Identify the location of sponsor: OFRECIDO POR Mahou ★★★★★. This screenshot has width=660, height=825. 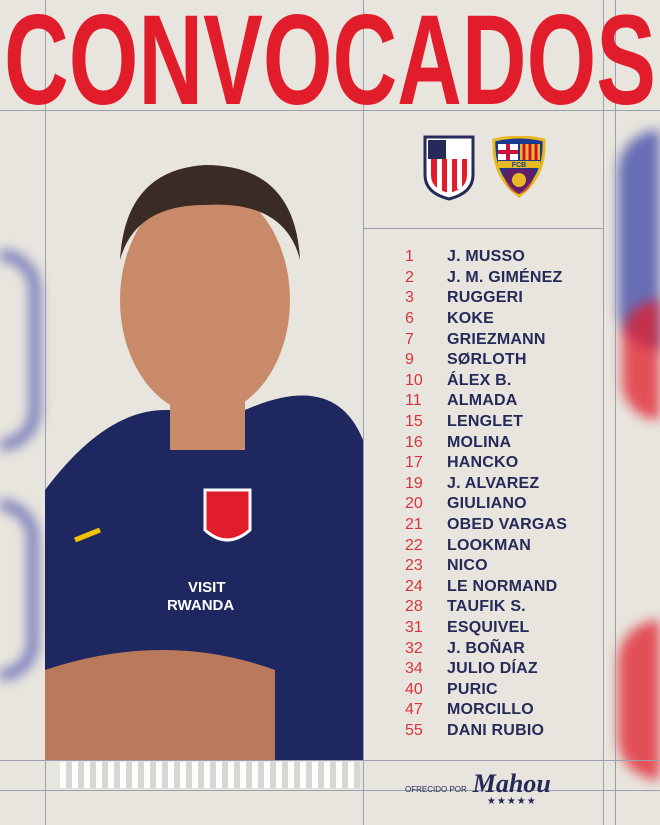
(478, 788).